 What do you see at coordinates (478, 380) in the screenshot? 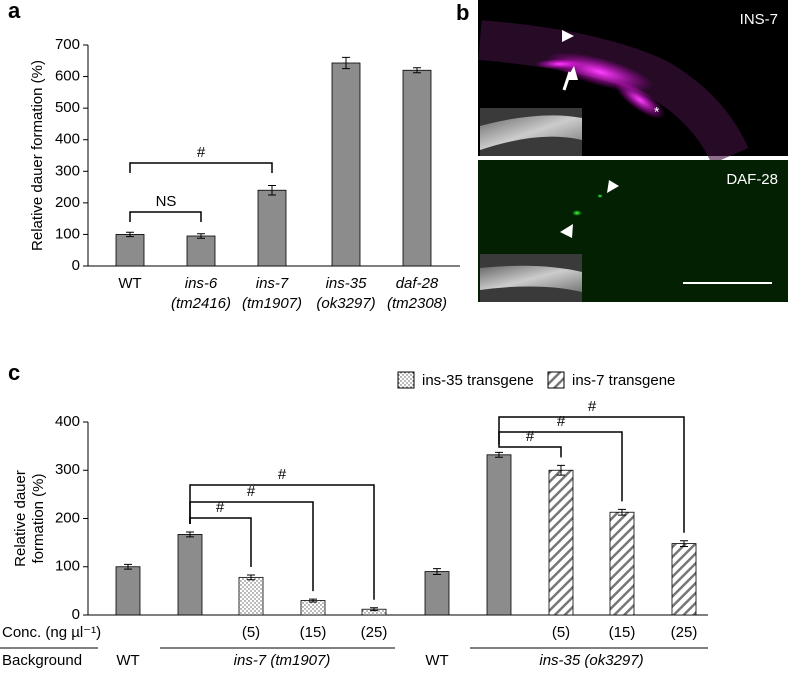
I see `legend-label: ins-35 transgene` at bounding box center [478, 380].